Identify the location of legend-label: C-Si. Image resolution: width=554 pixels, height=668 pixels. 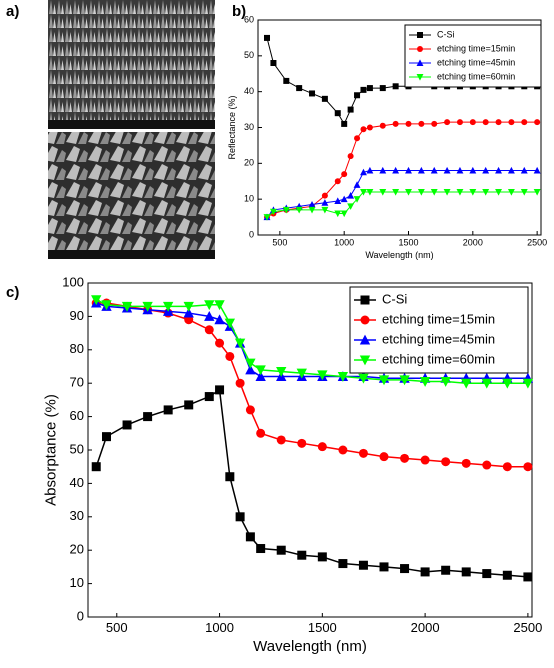
(446, 34).